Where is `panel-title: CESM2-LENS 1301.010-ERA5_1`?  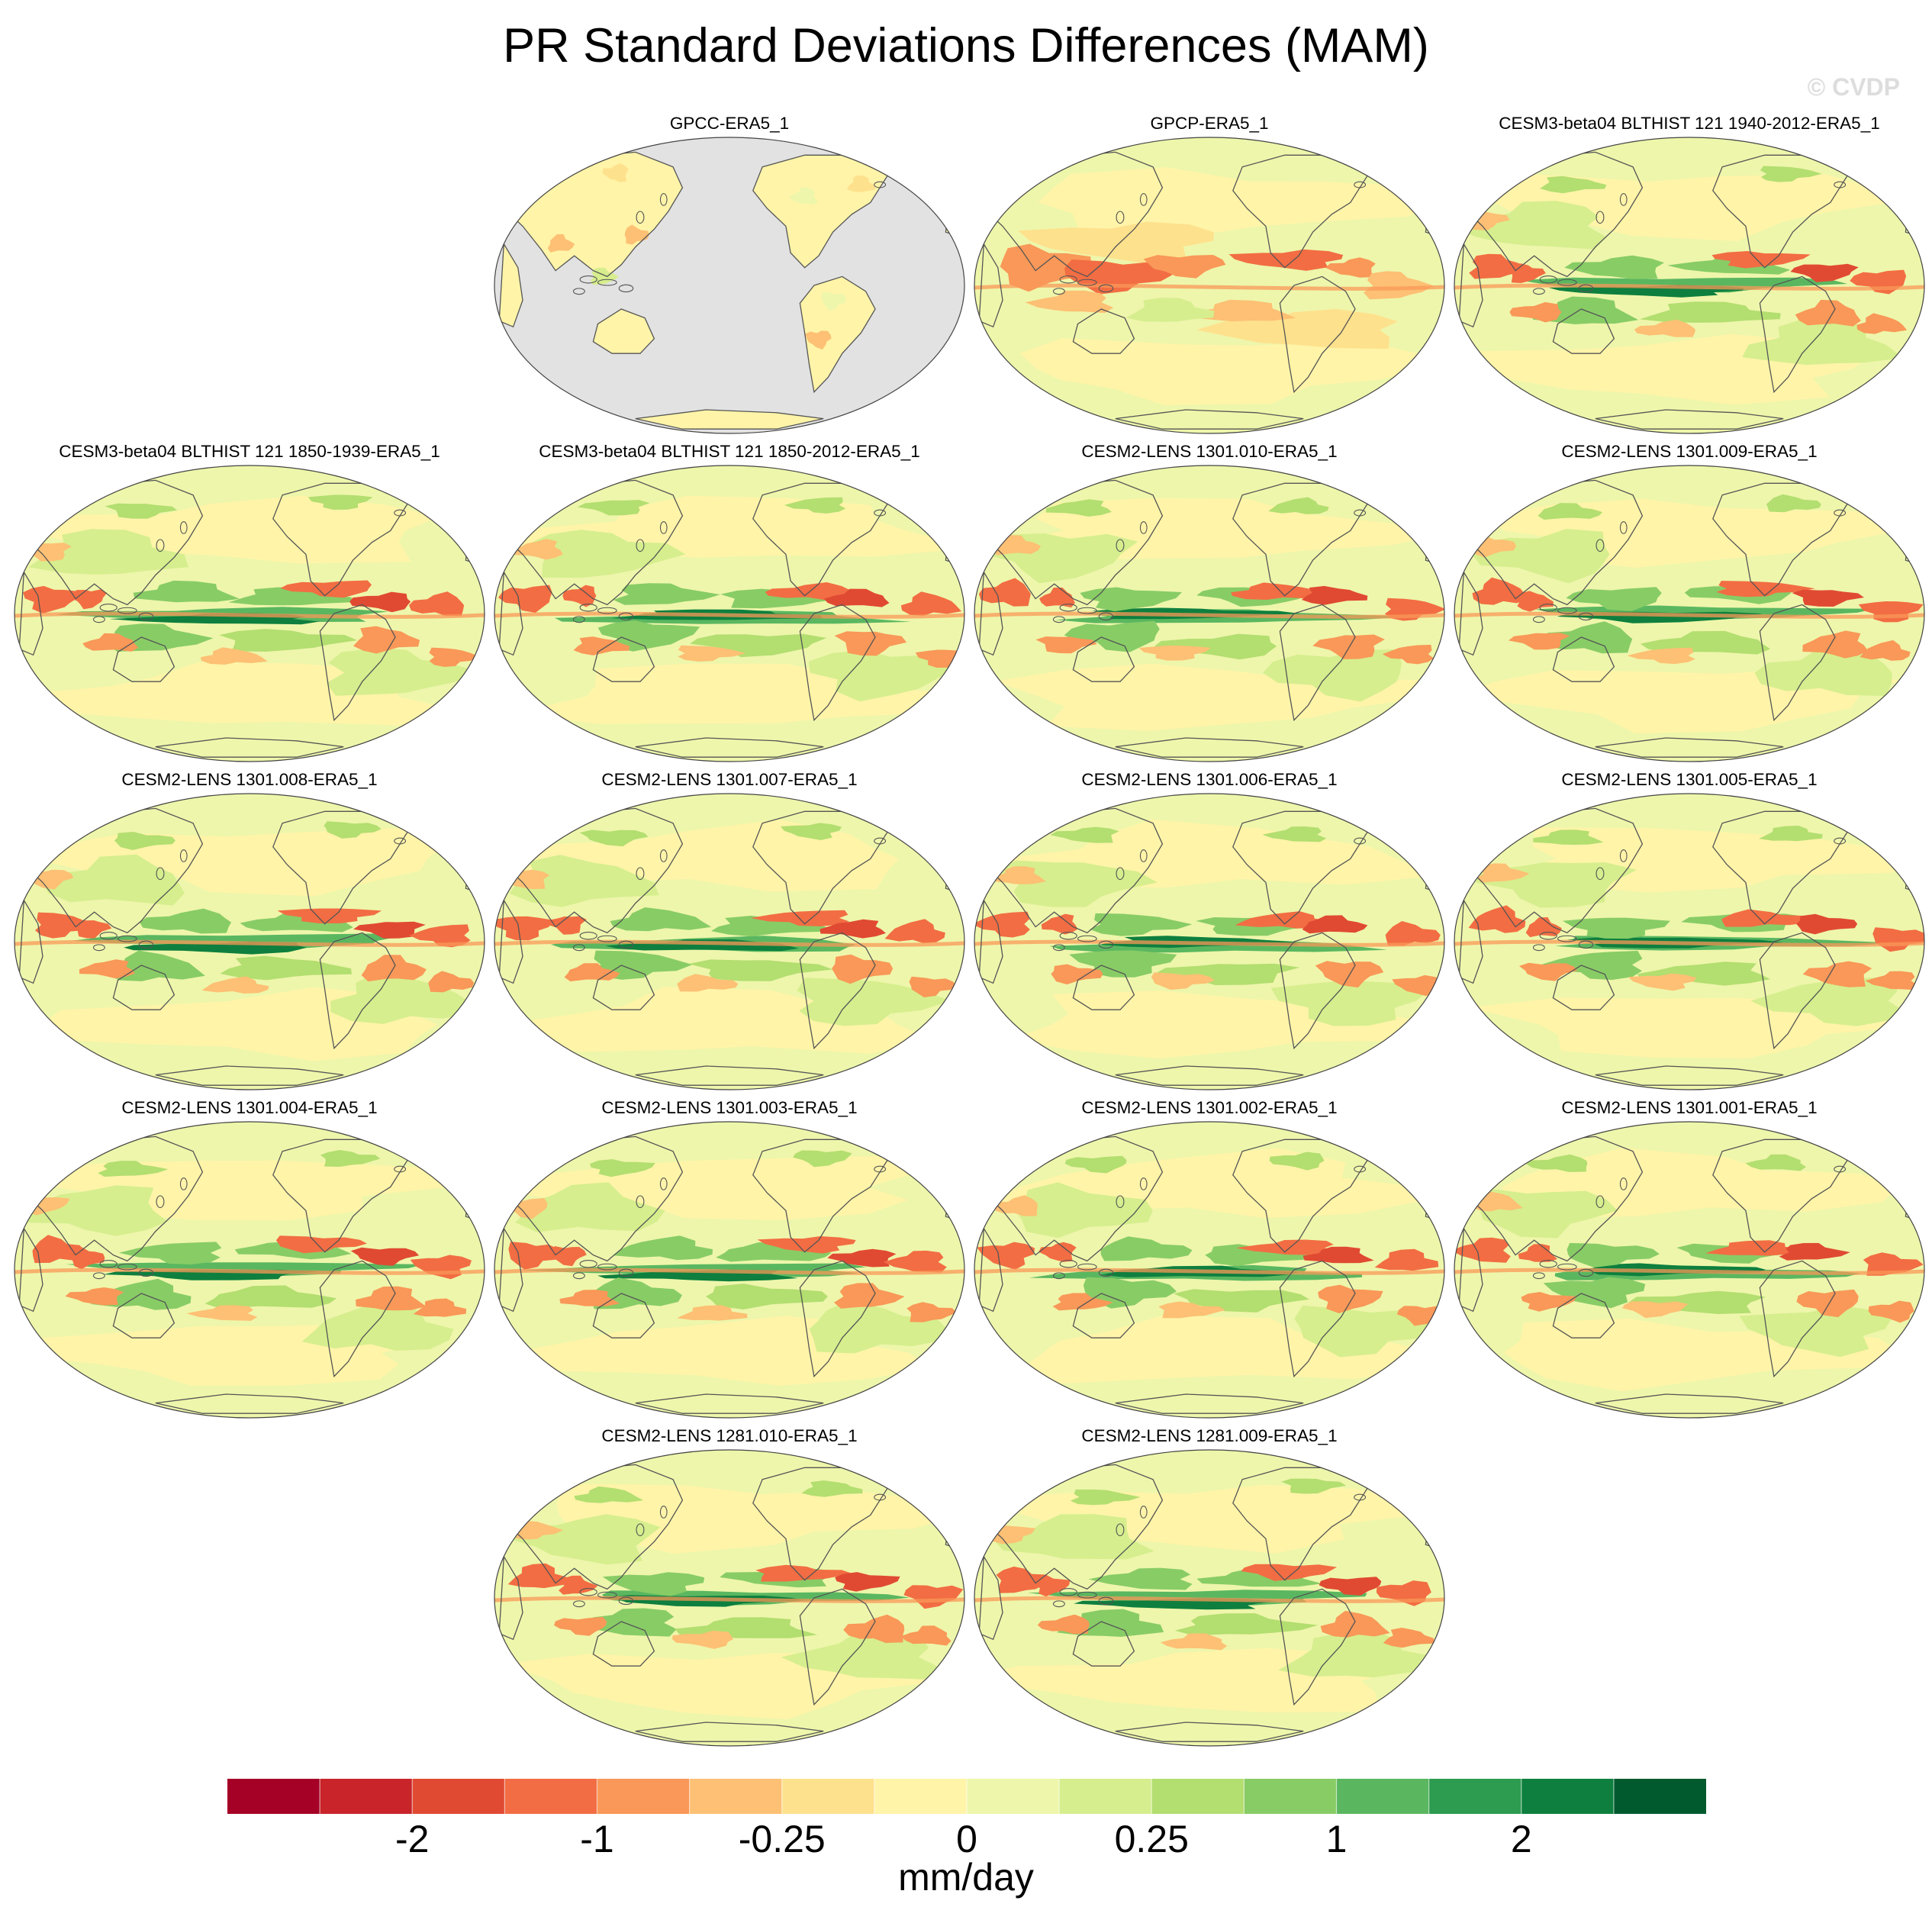
panel-title: CESM2-LENS 1301.010-ERA5_1 is located at coordinates (1209, 451).